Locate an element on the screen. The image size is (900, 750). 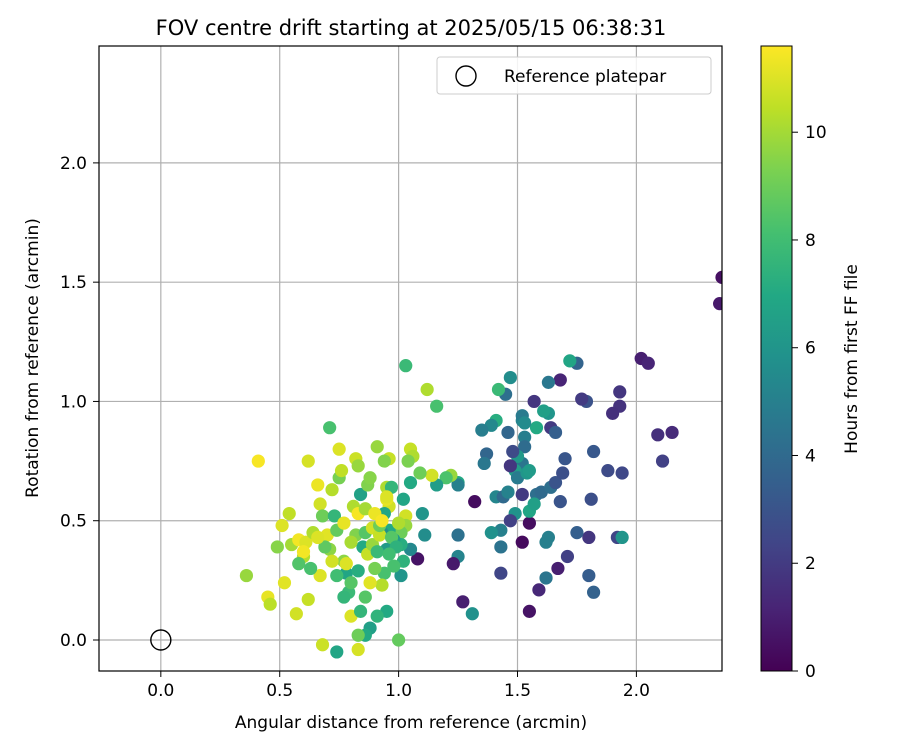
x-tick-label: 1.0 is located at coordinates (398, 691).